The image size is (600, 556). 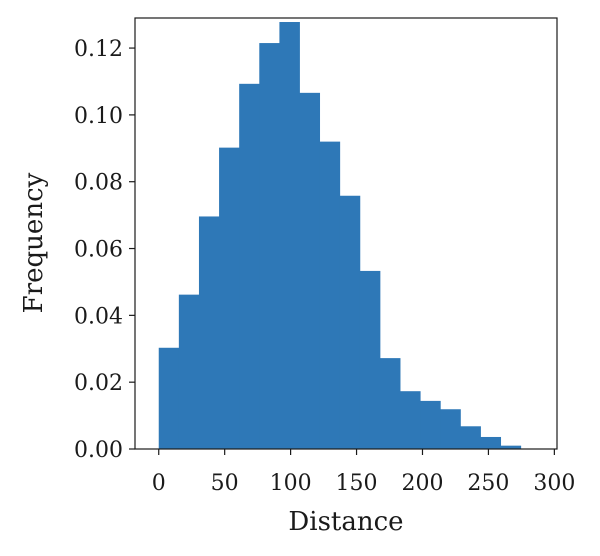 I want to click on y-tick-label: 0.02, so click(x=98, y=383).